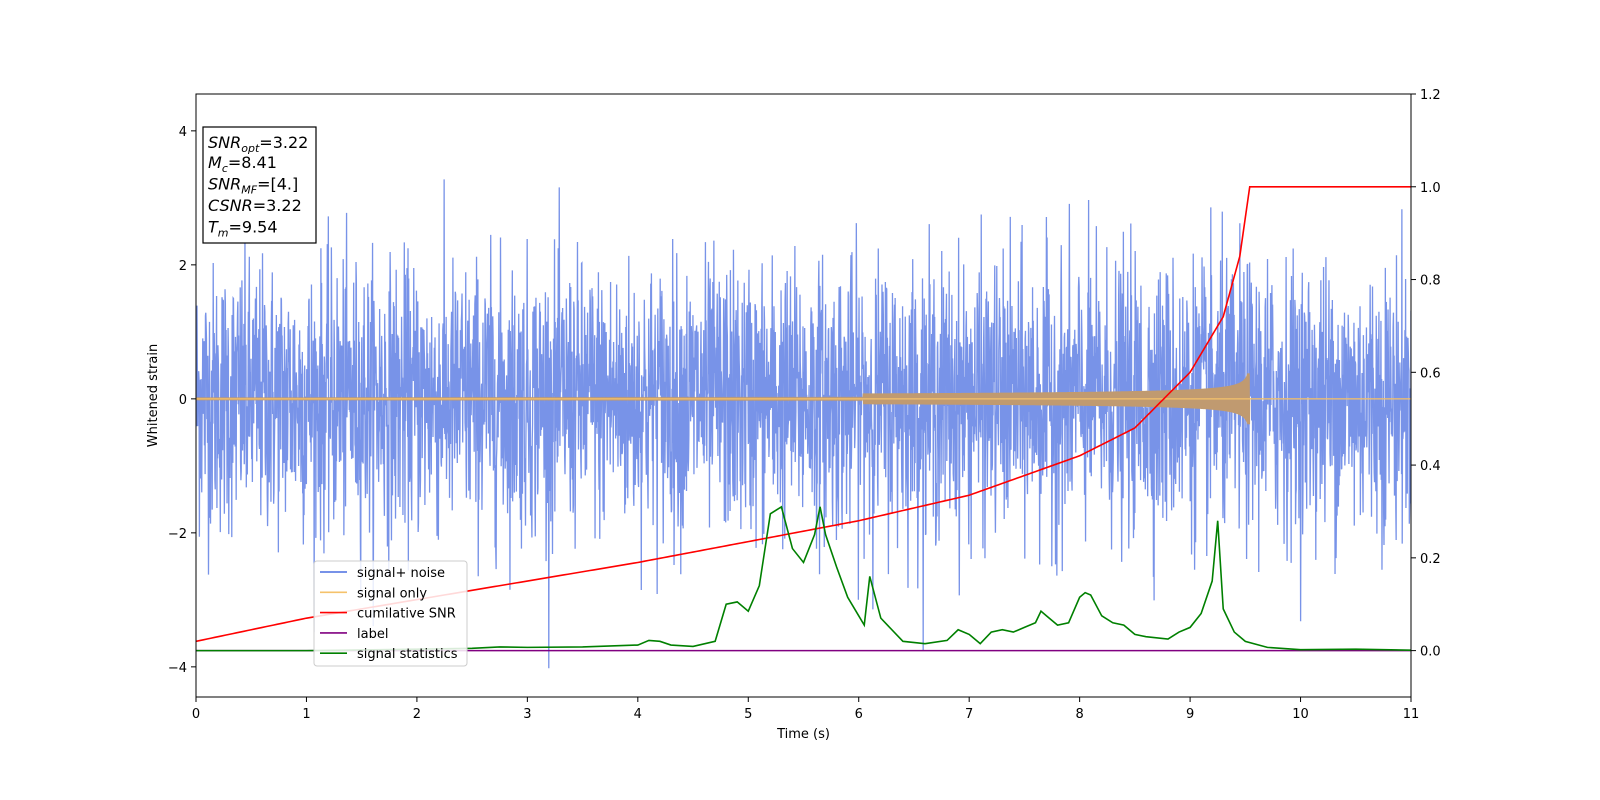 Image resolution: width=1600 pixels, height=800 pixels. I want to click on legend-entry: signal statistics, so click(407, 654).